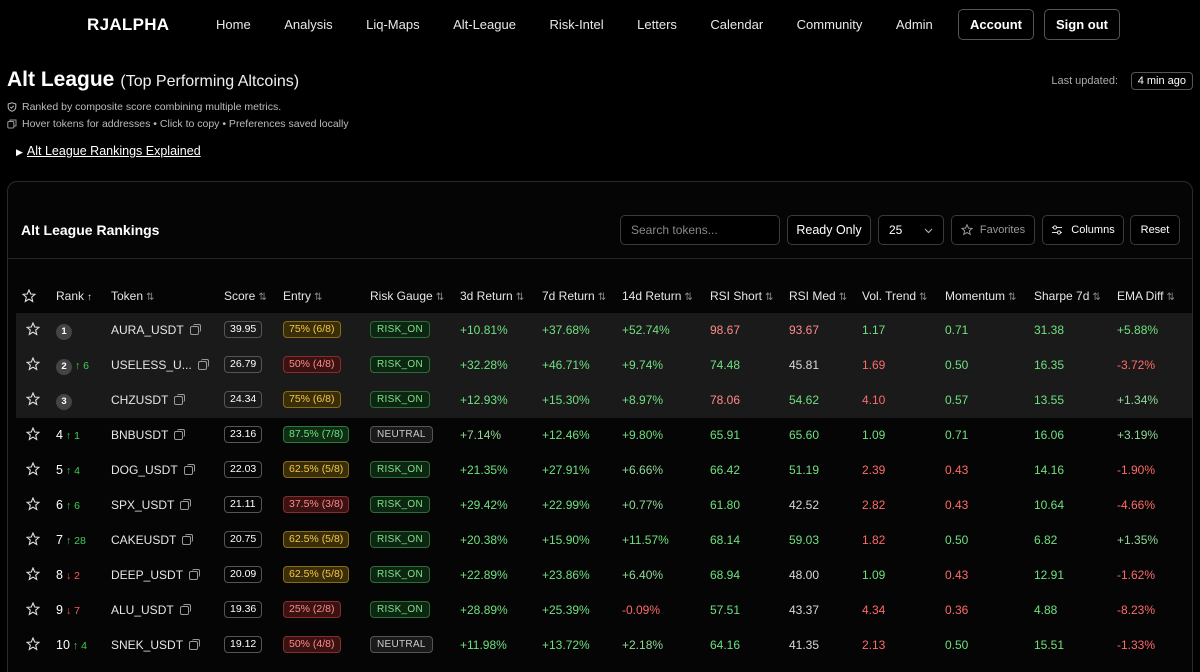  I want to click on favorite-all-star-icon, so click(29, 295).